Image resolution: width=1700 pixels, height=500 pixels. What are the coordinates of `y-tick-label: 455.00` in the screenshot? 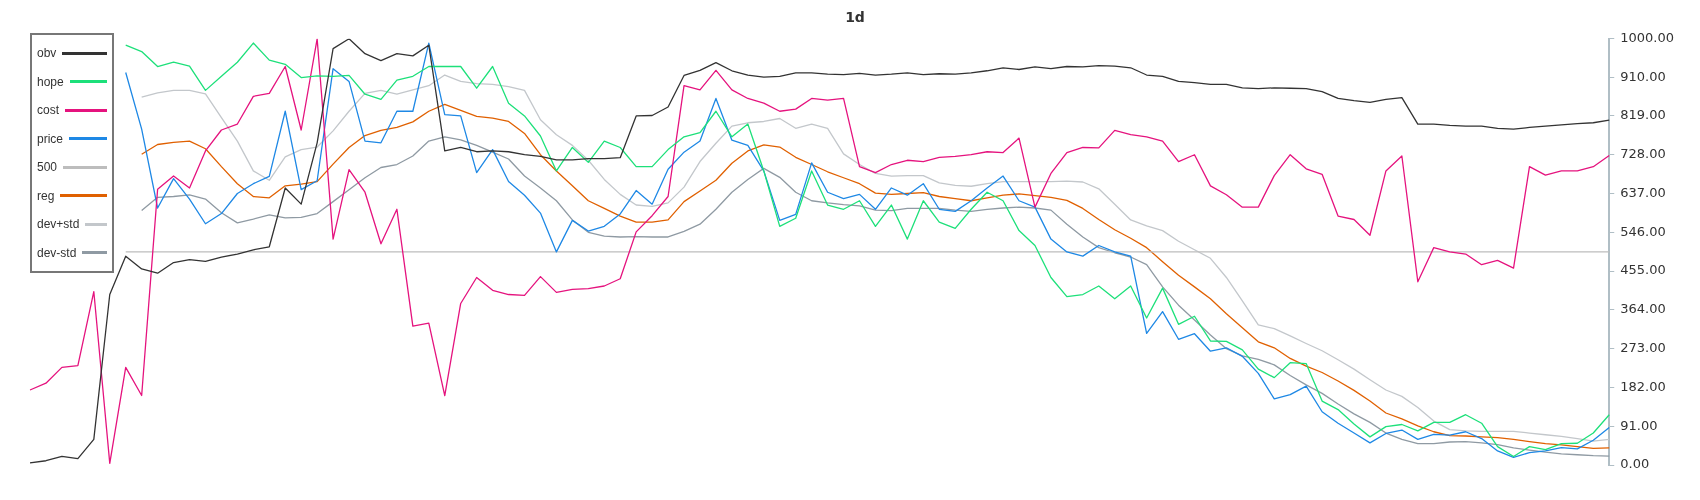 It's located at (1643, 270).